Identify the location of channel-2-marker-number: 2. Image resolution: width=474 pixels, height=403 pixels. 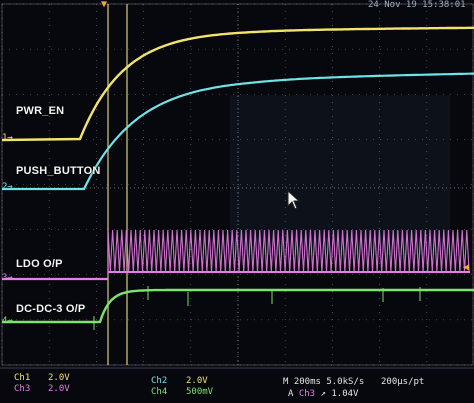
(5, 187).